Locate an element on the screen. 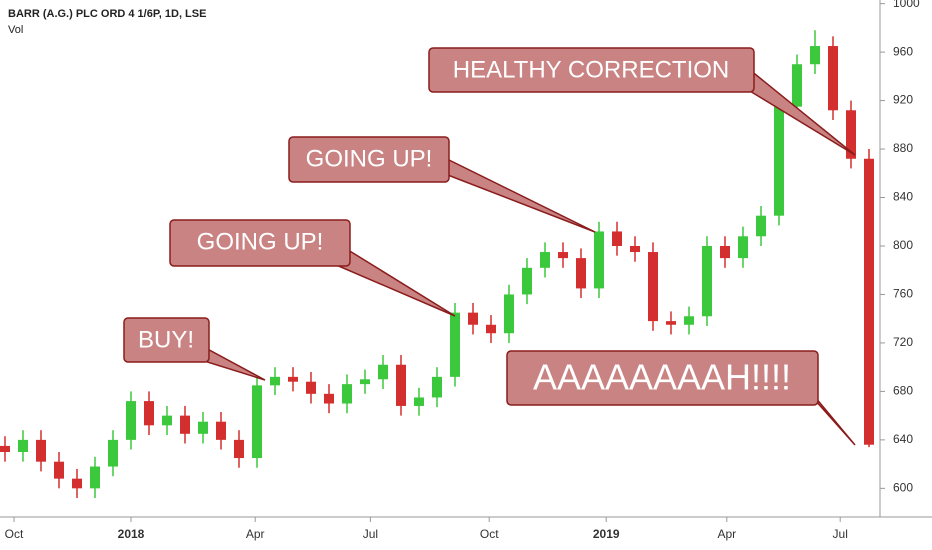  y-tick-label: 960 is located at coordinates (903, 51).